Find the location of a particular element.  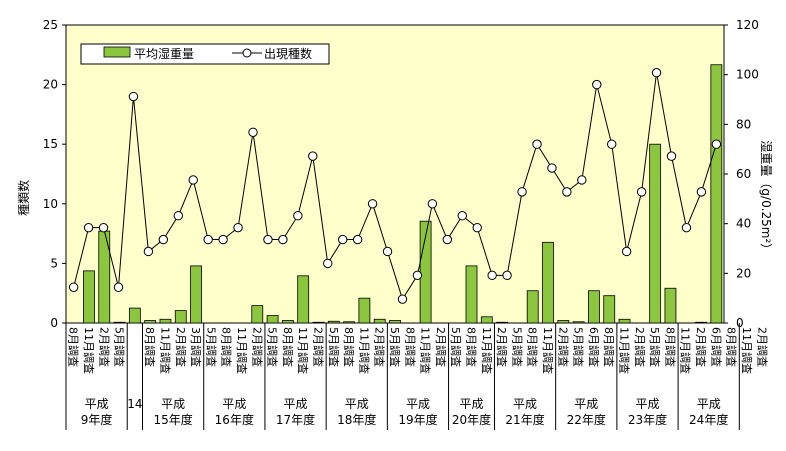

left-tick-label: 15 is located at coordinates (50, 144).